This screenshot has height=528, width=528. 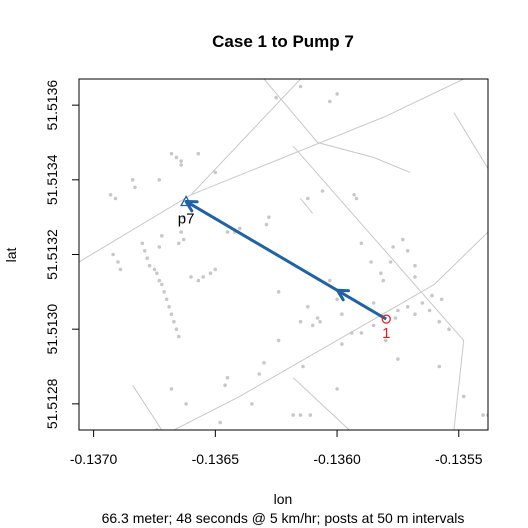 I want to click on pump-label: p7, so click(x=186, y=218).